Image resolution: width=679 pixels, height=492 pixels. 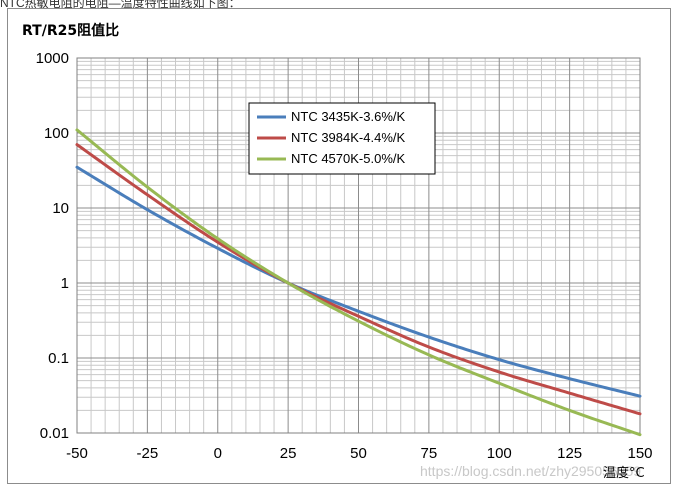 I want to click on x-tick-label: 50, so click(x=358, y=453).